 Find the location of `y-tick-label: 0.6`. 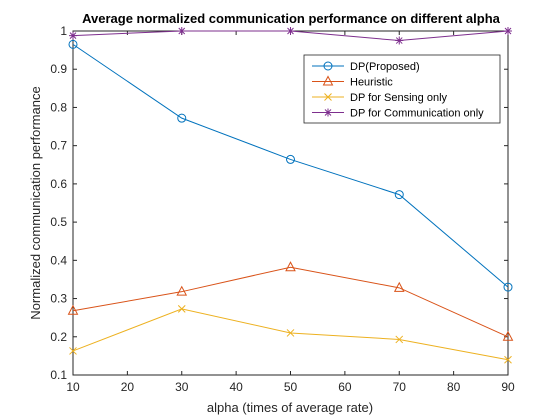

y-tick-label: 0.6 is located at coordinates (58, 184).